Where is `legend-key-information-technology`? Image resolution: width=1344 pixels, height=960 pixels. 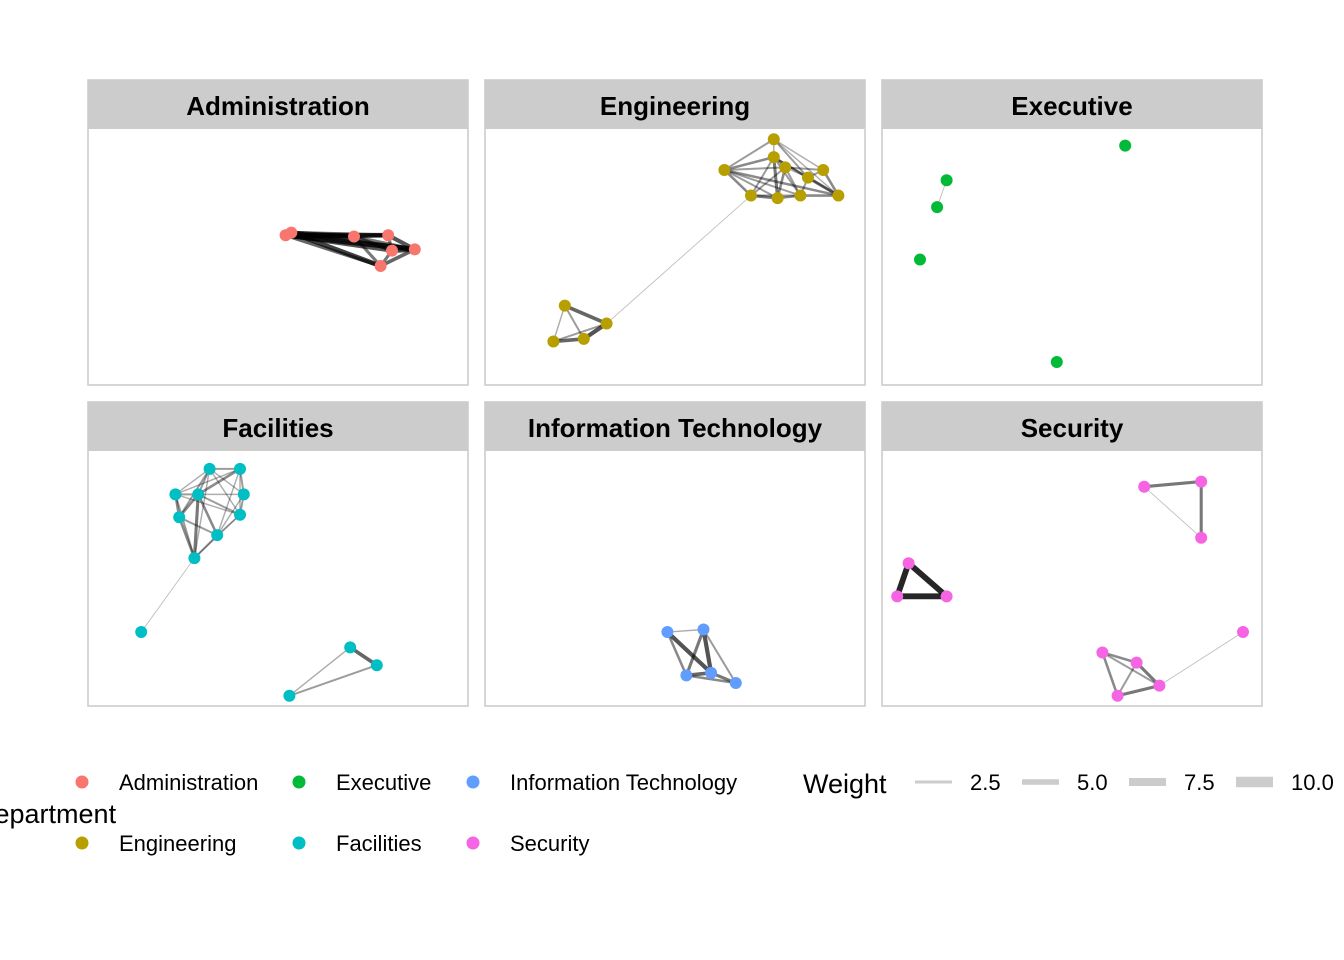
legend-key-information-technology is located at coordinates (473, 782).